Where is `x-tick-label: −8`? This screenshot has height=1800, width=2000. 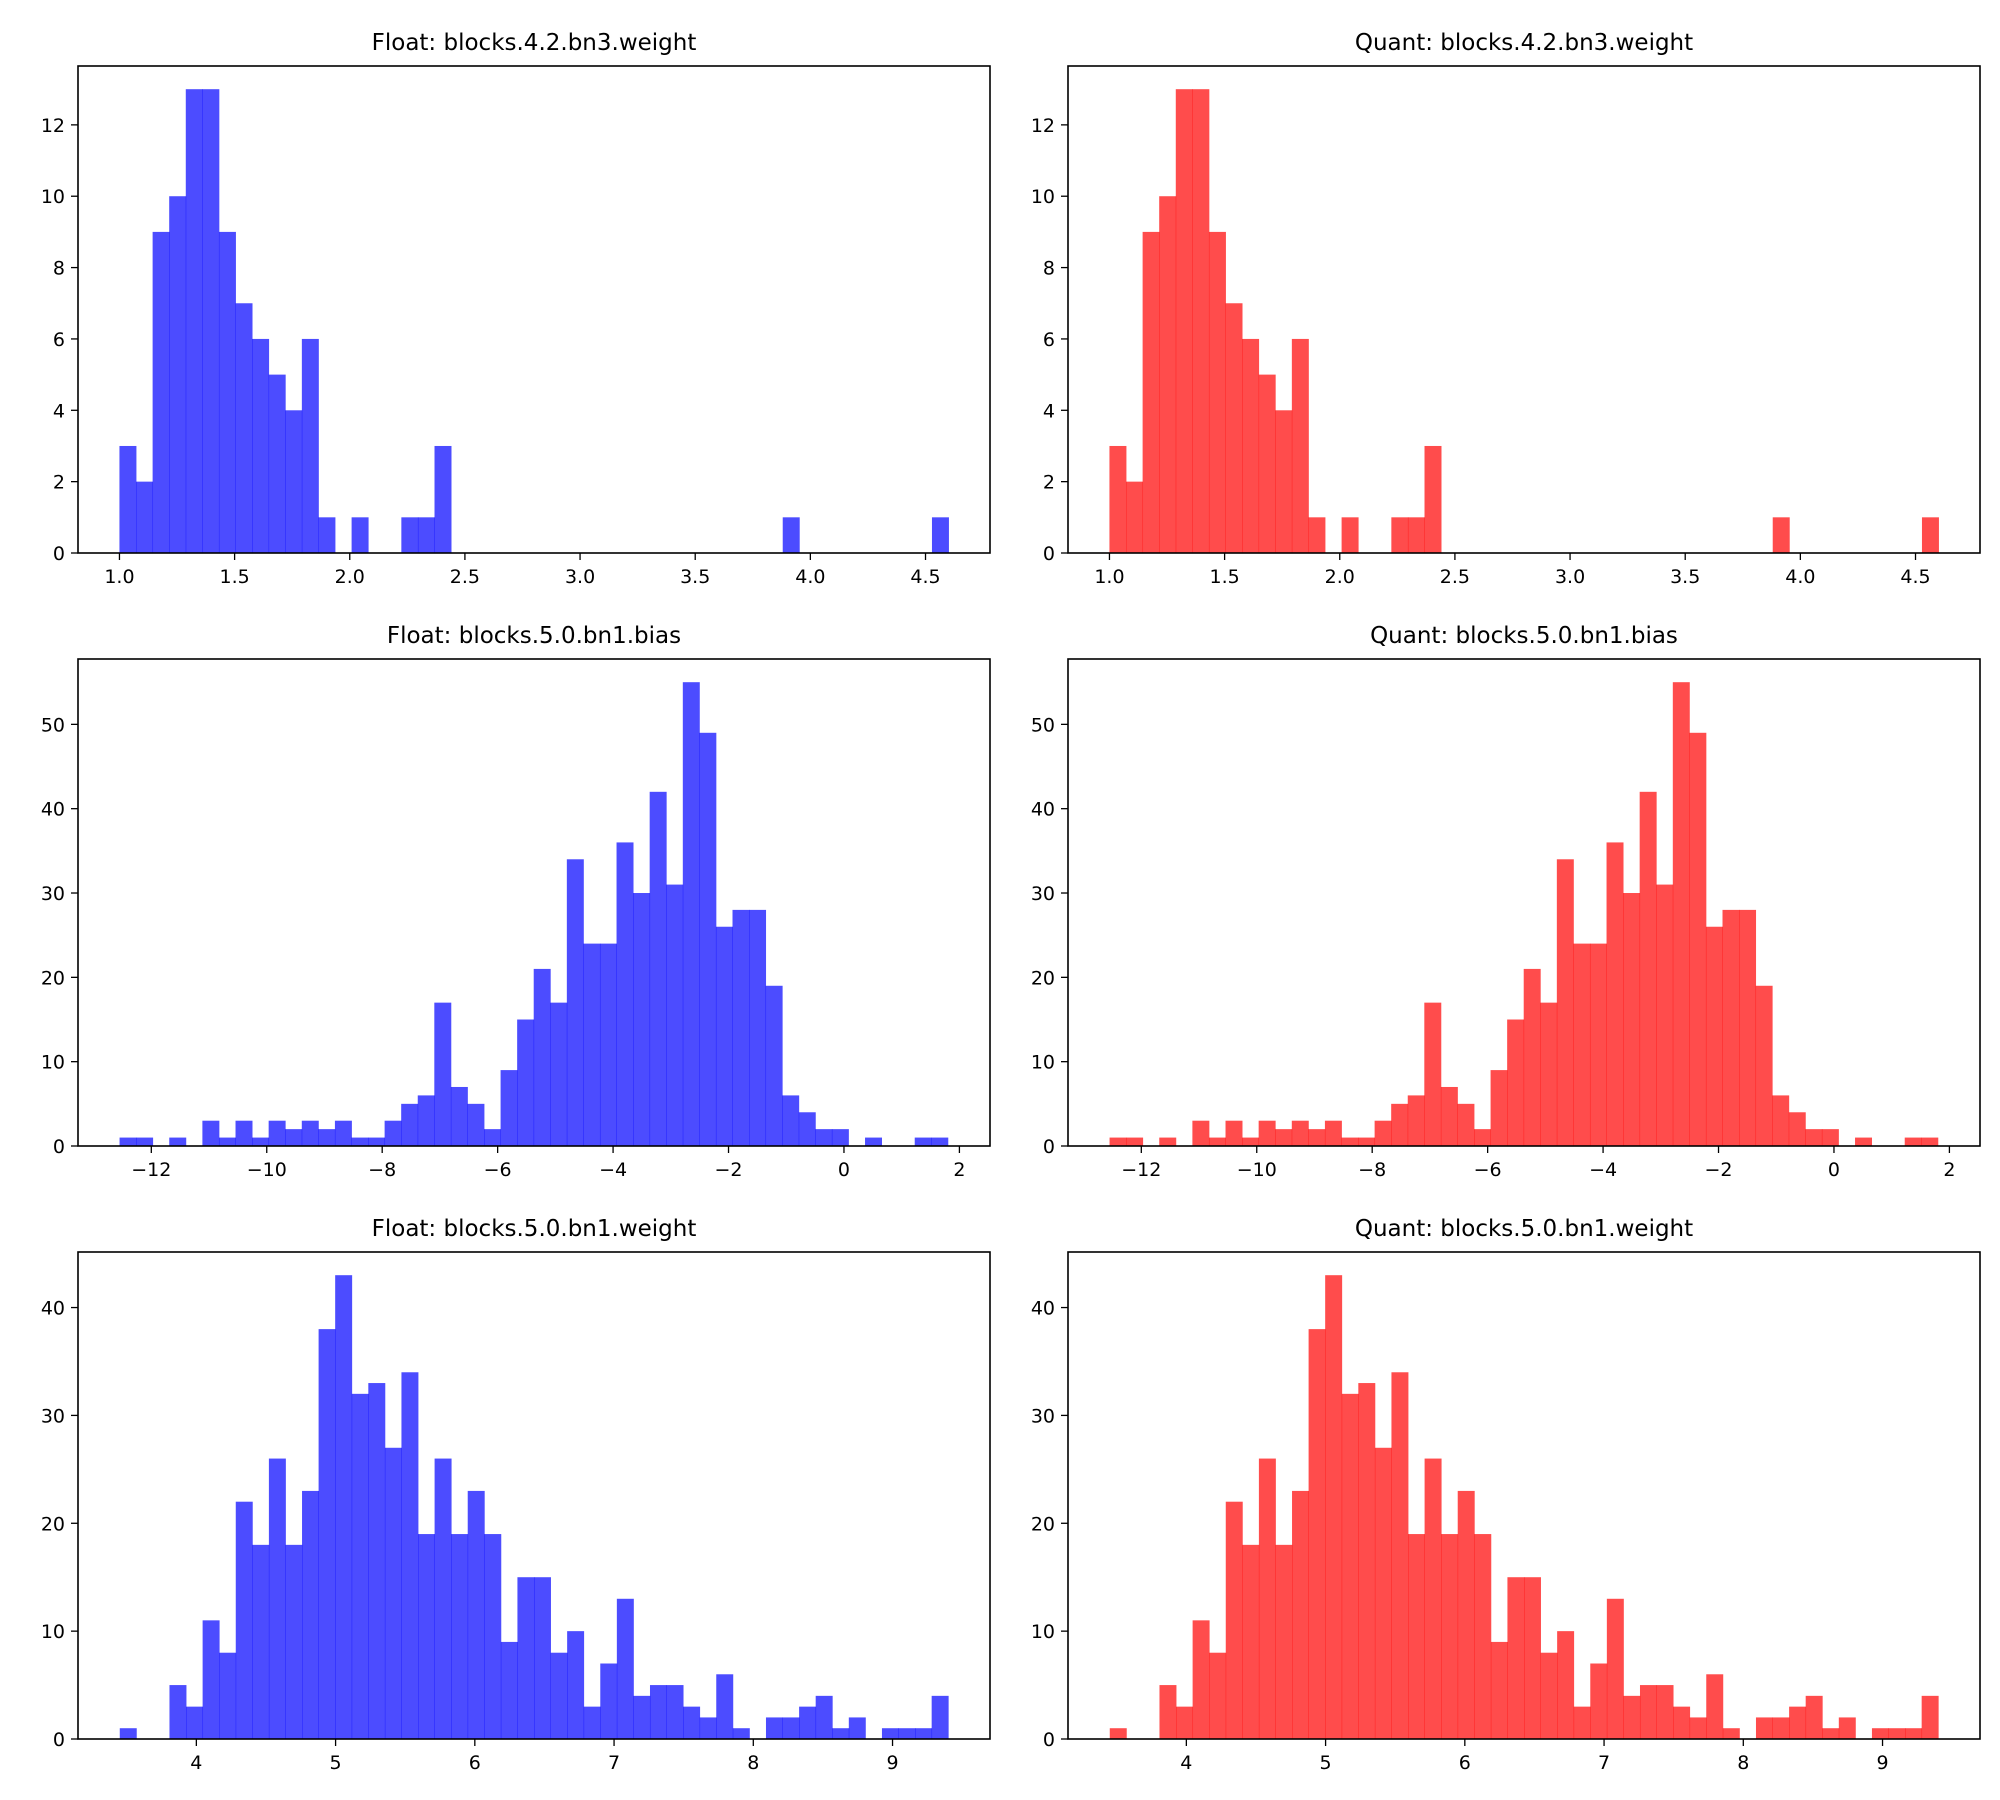 x-tick-label: −8 is located at coordinates (1372, 1170).